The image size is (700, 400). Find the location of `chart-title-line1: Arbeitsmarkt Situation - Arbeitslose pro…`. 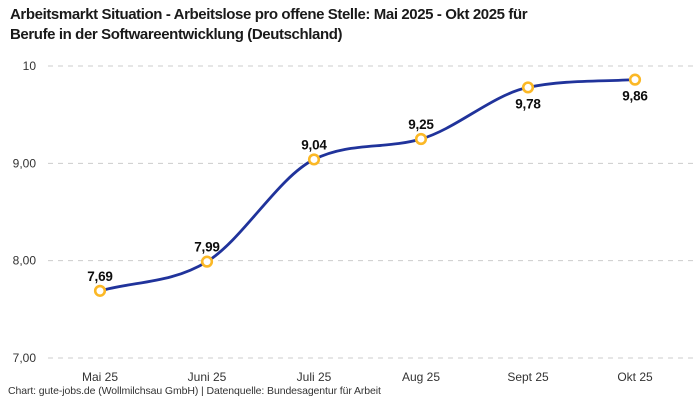

chart-title-line1: Arbeitsmarkt Situation - Arbeitslose pro… is located at coordinates (269, 14).